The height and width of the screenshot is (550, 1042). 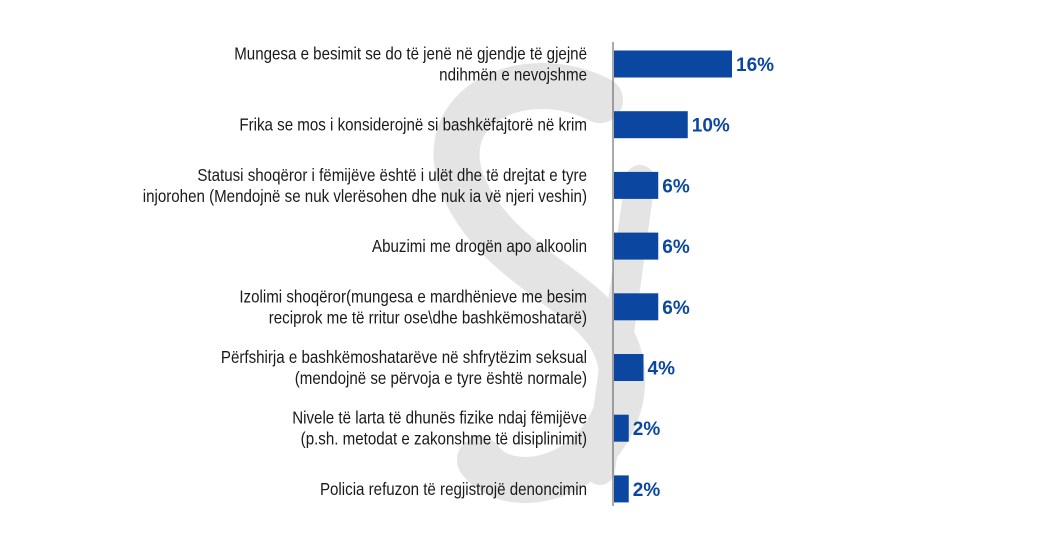 What do you see at coordinates (513, 74) in the screenshot?
I see `category-label: ndihmën e nevojshme` at bounding box center [513, 74].